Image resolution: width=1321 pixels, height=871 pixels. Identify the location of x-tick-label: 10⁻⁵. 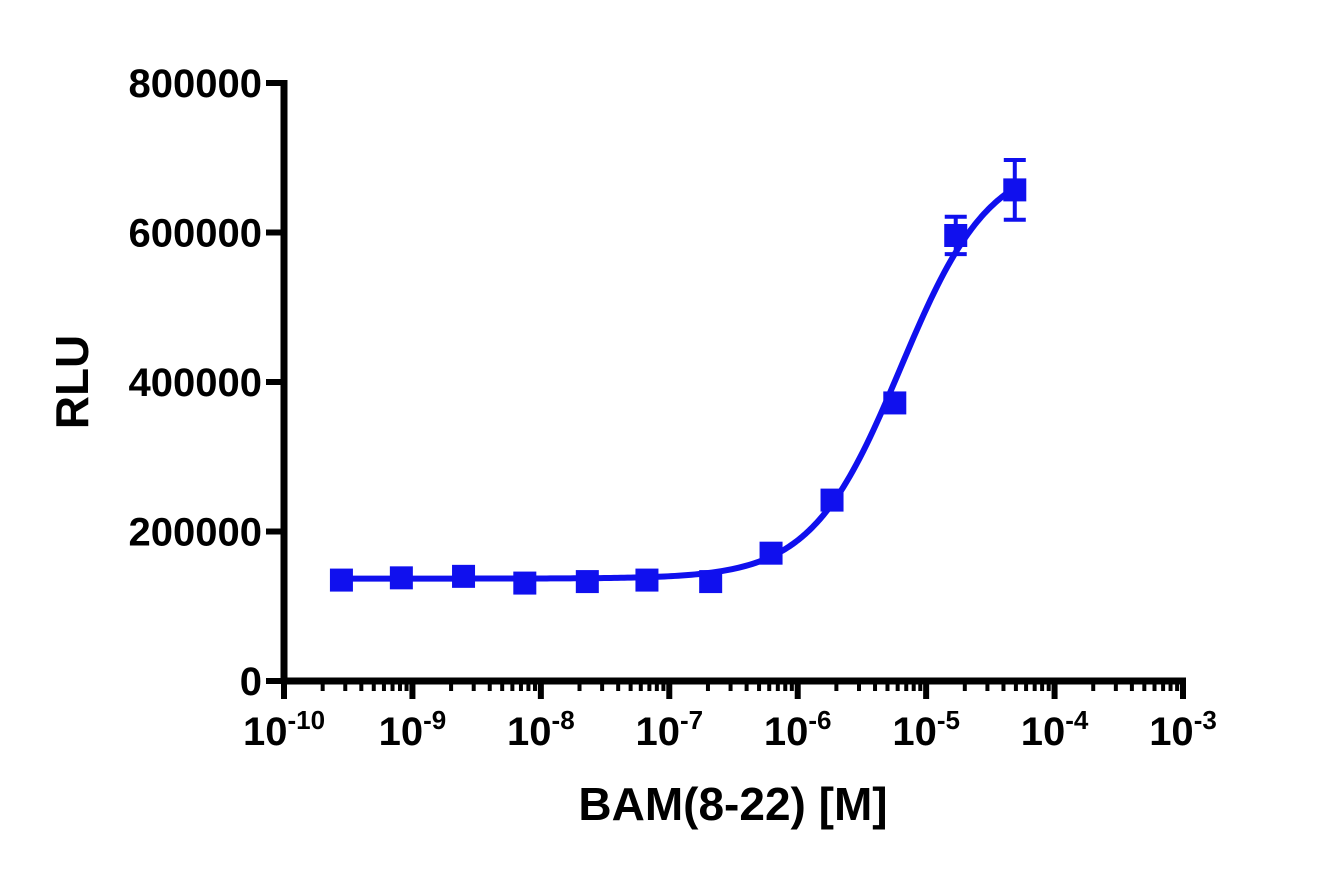
(926, 729).